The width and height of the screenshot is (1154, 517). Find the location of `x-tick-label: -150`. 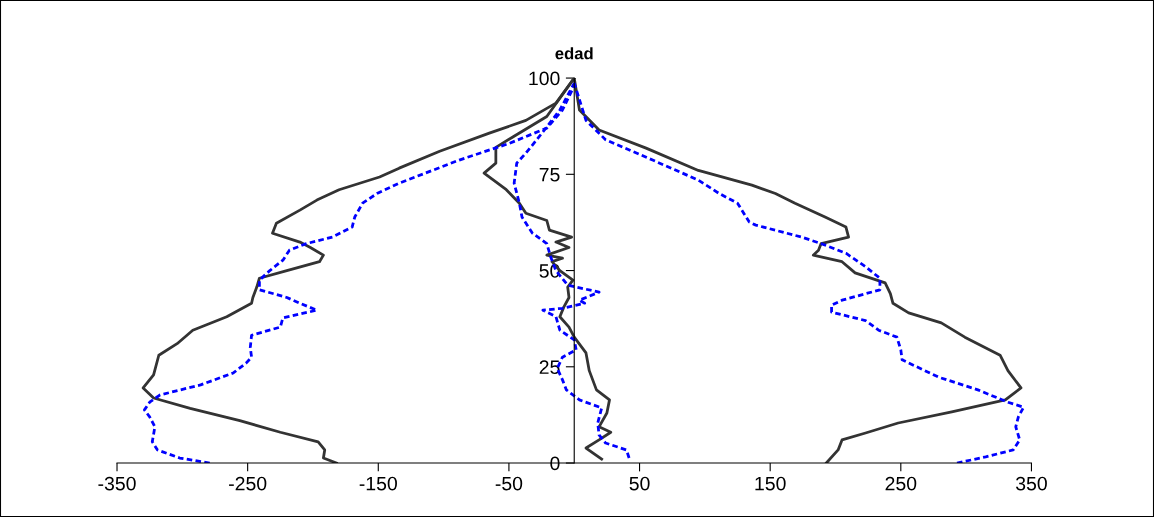

x-tick-label: -150 is located at coordinates (378, 483).